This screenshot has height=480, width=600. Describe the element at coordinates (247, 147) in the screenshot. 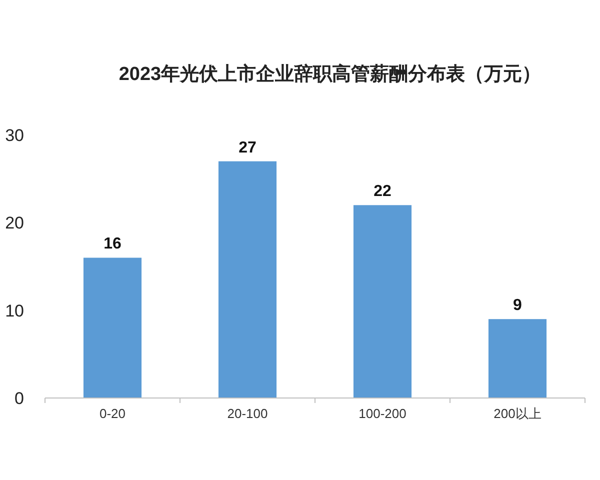

I see `data-label: 27` at that location.